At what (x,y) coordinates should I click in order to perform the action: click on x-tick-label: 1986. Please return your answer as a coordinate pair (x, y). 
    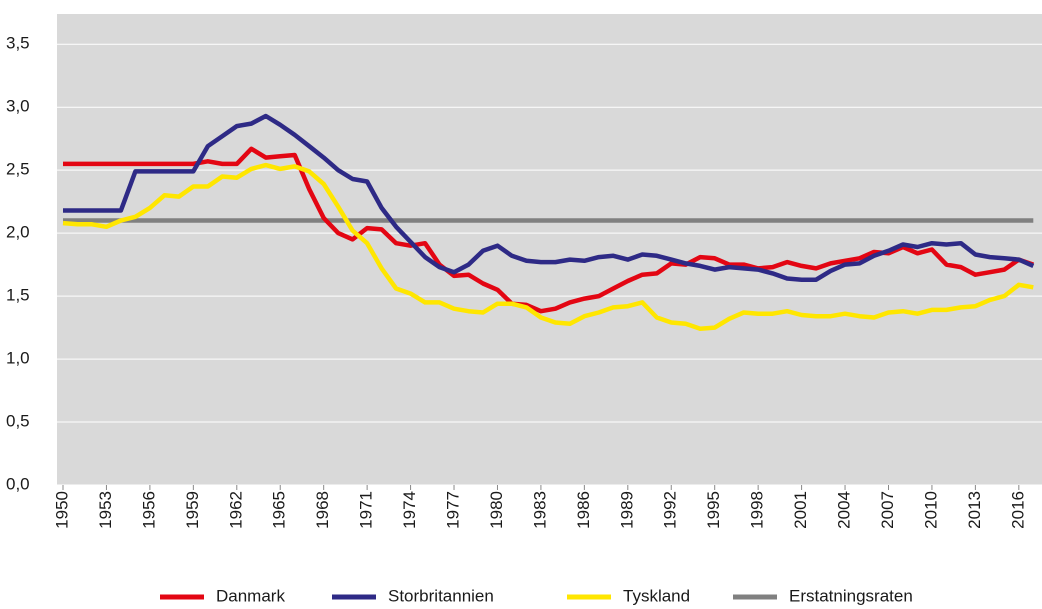
    Looking at the image, I should click on (583, 510).